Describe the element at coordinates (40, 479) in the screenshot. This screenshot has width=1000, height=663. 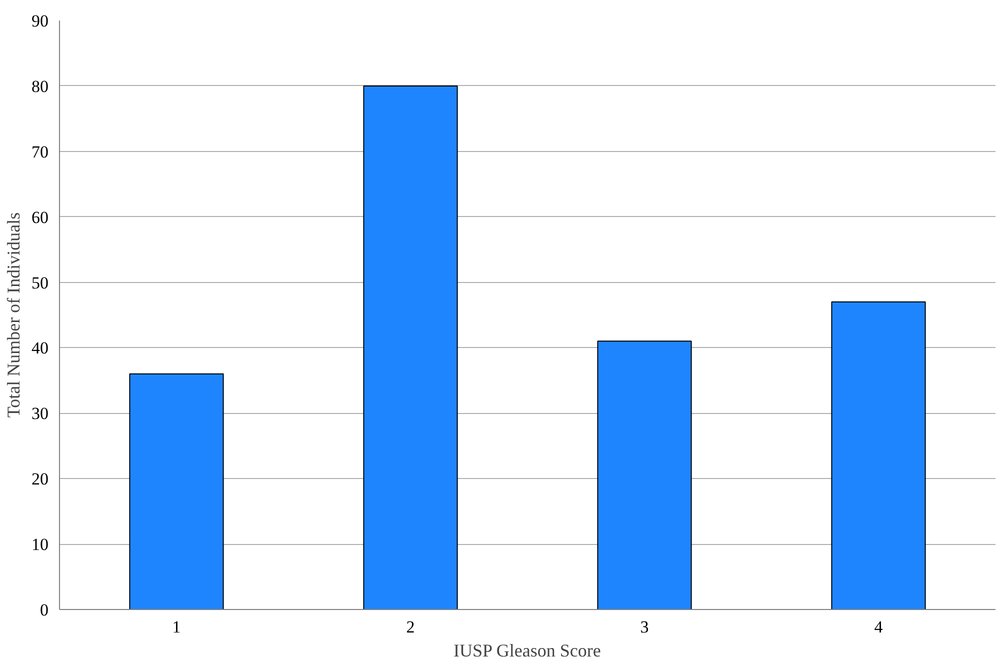
I see `y-tick-label: 20` at that location.